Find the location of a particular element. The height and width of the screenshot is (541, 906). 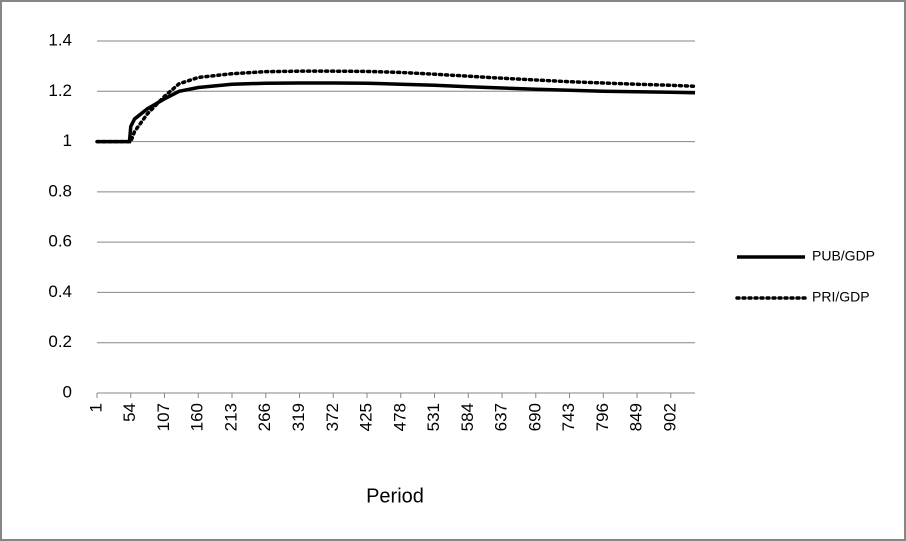

y-tick-label: 0.8 is located at coordinates (60, 190).